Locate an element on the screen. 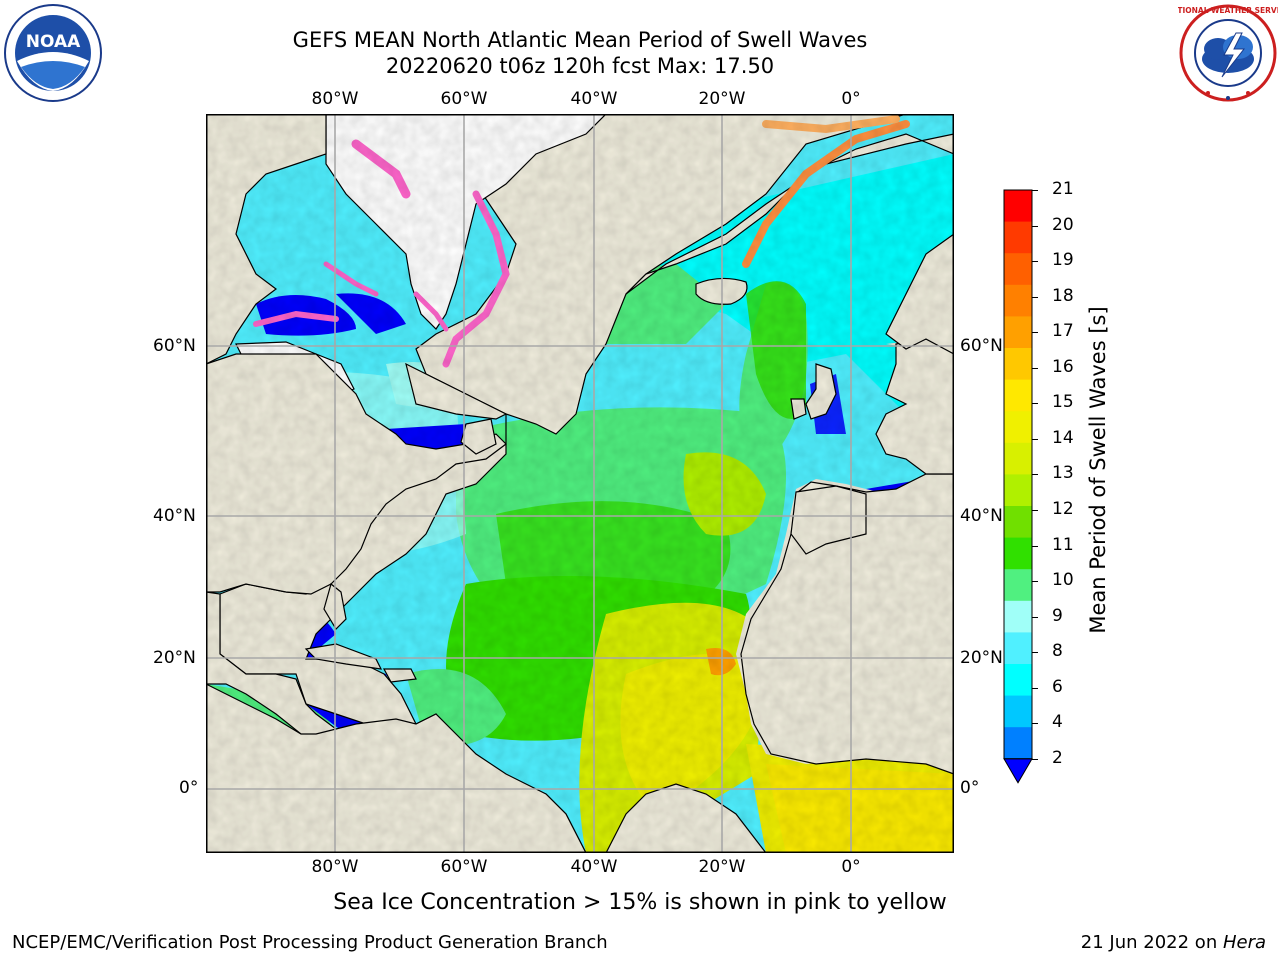  noaa-logo: NOAA is located at coordinates (53, 53).